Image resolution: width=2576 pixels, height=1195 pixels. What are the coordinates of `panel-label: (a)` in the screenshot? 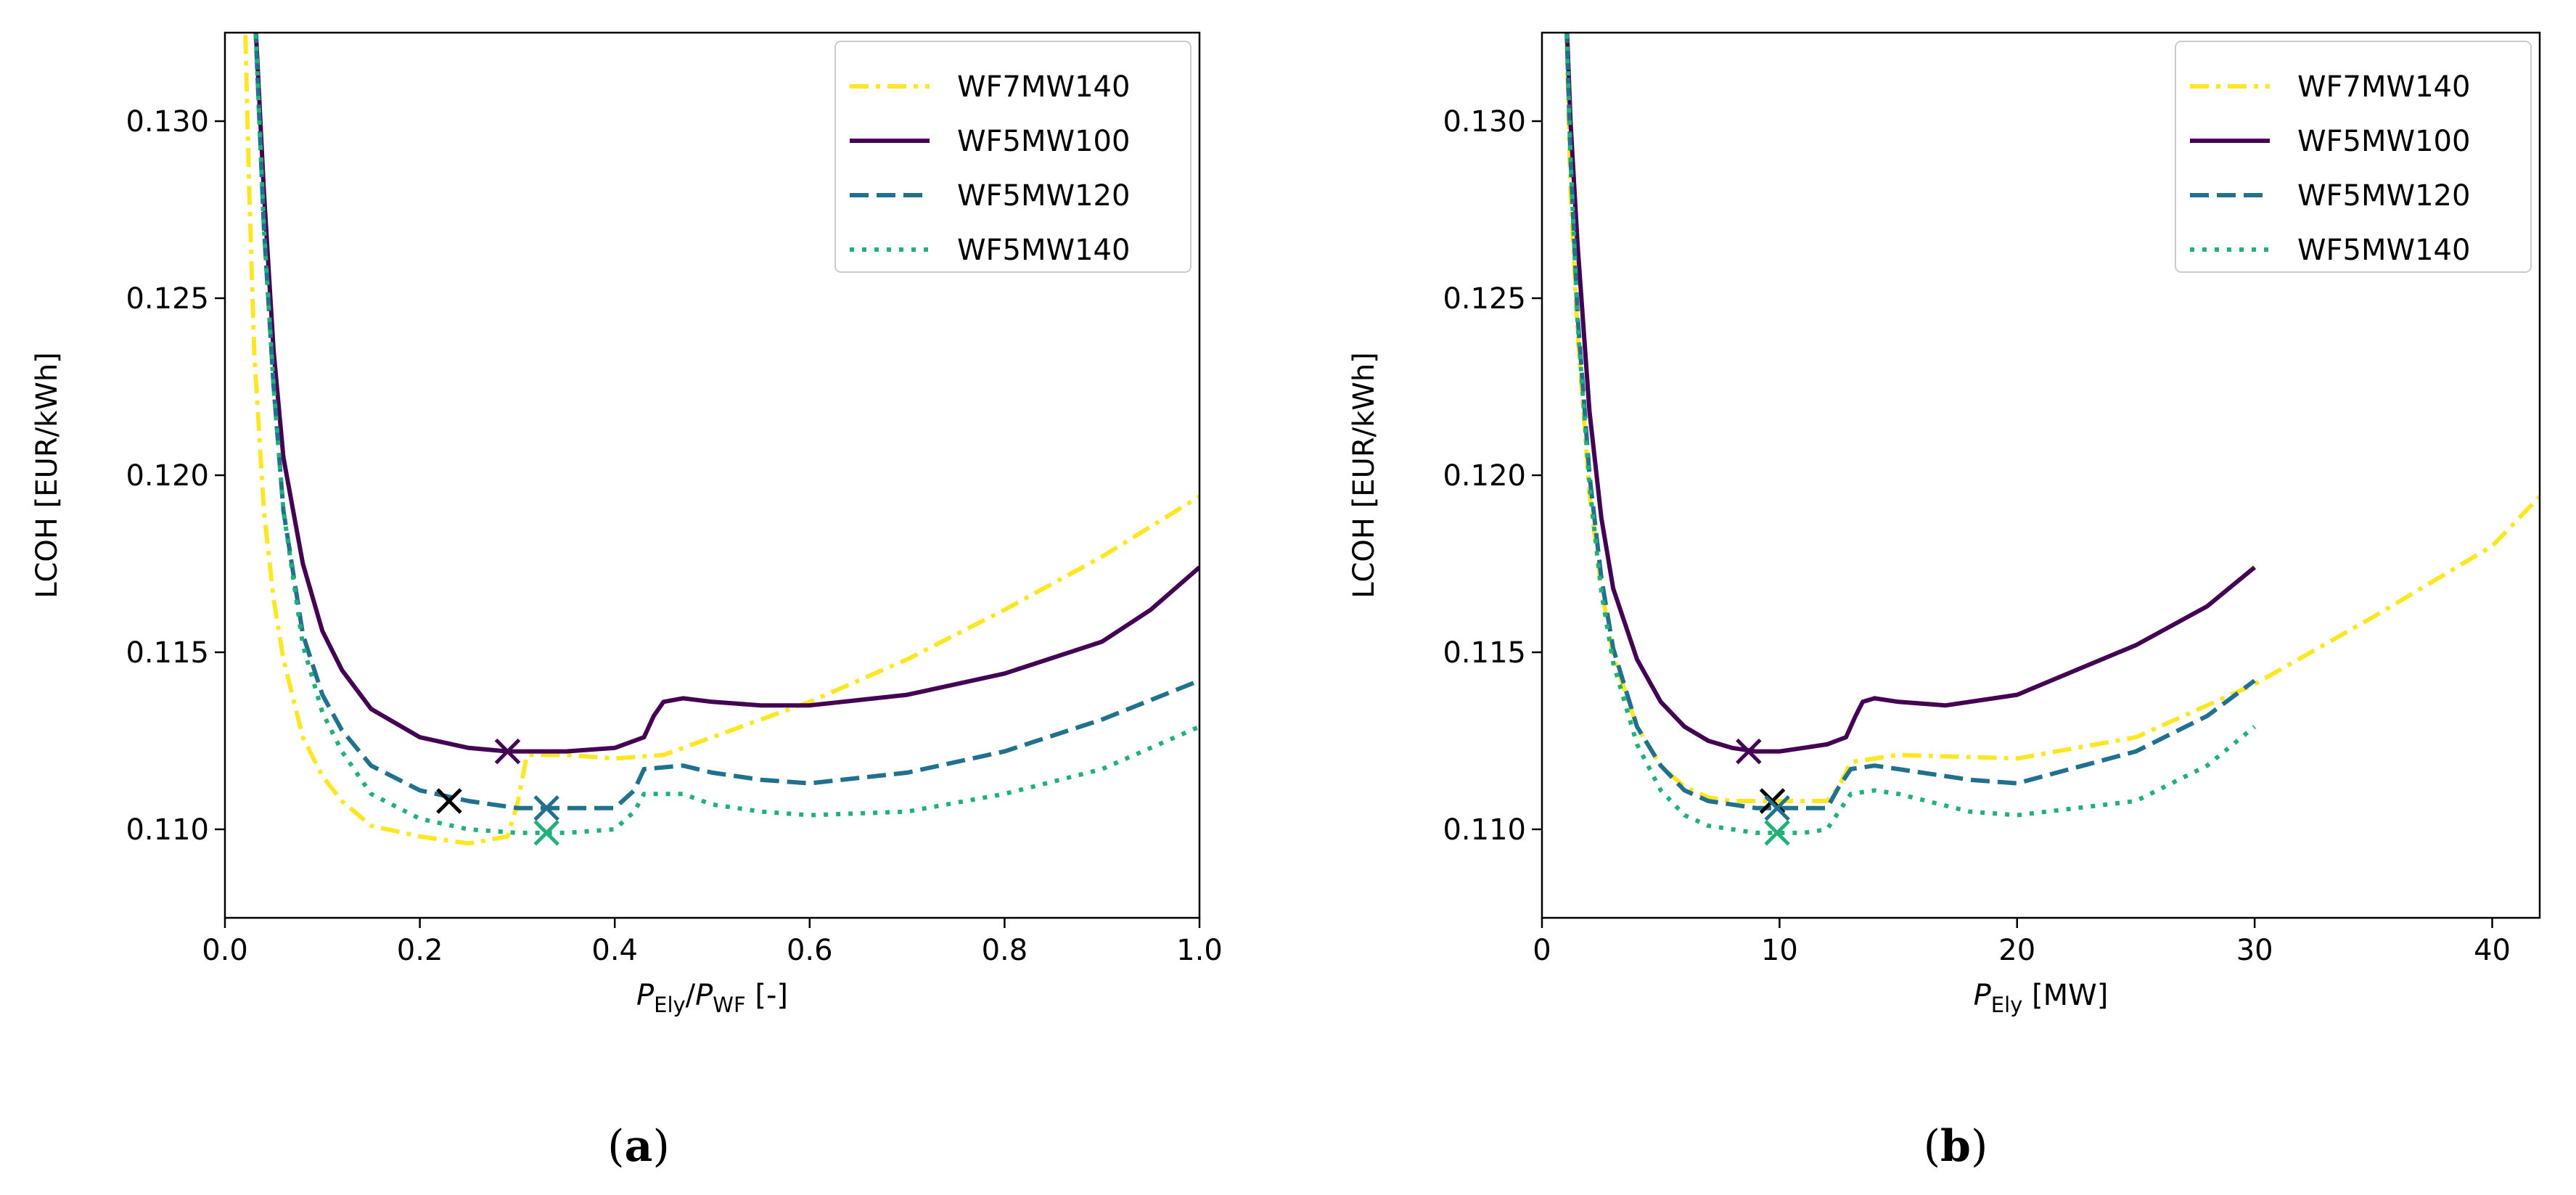 It's located at (638, 1146).